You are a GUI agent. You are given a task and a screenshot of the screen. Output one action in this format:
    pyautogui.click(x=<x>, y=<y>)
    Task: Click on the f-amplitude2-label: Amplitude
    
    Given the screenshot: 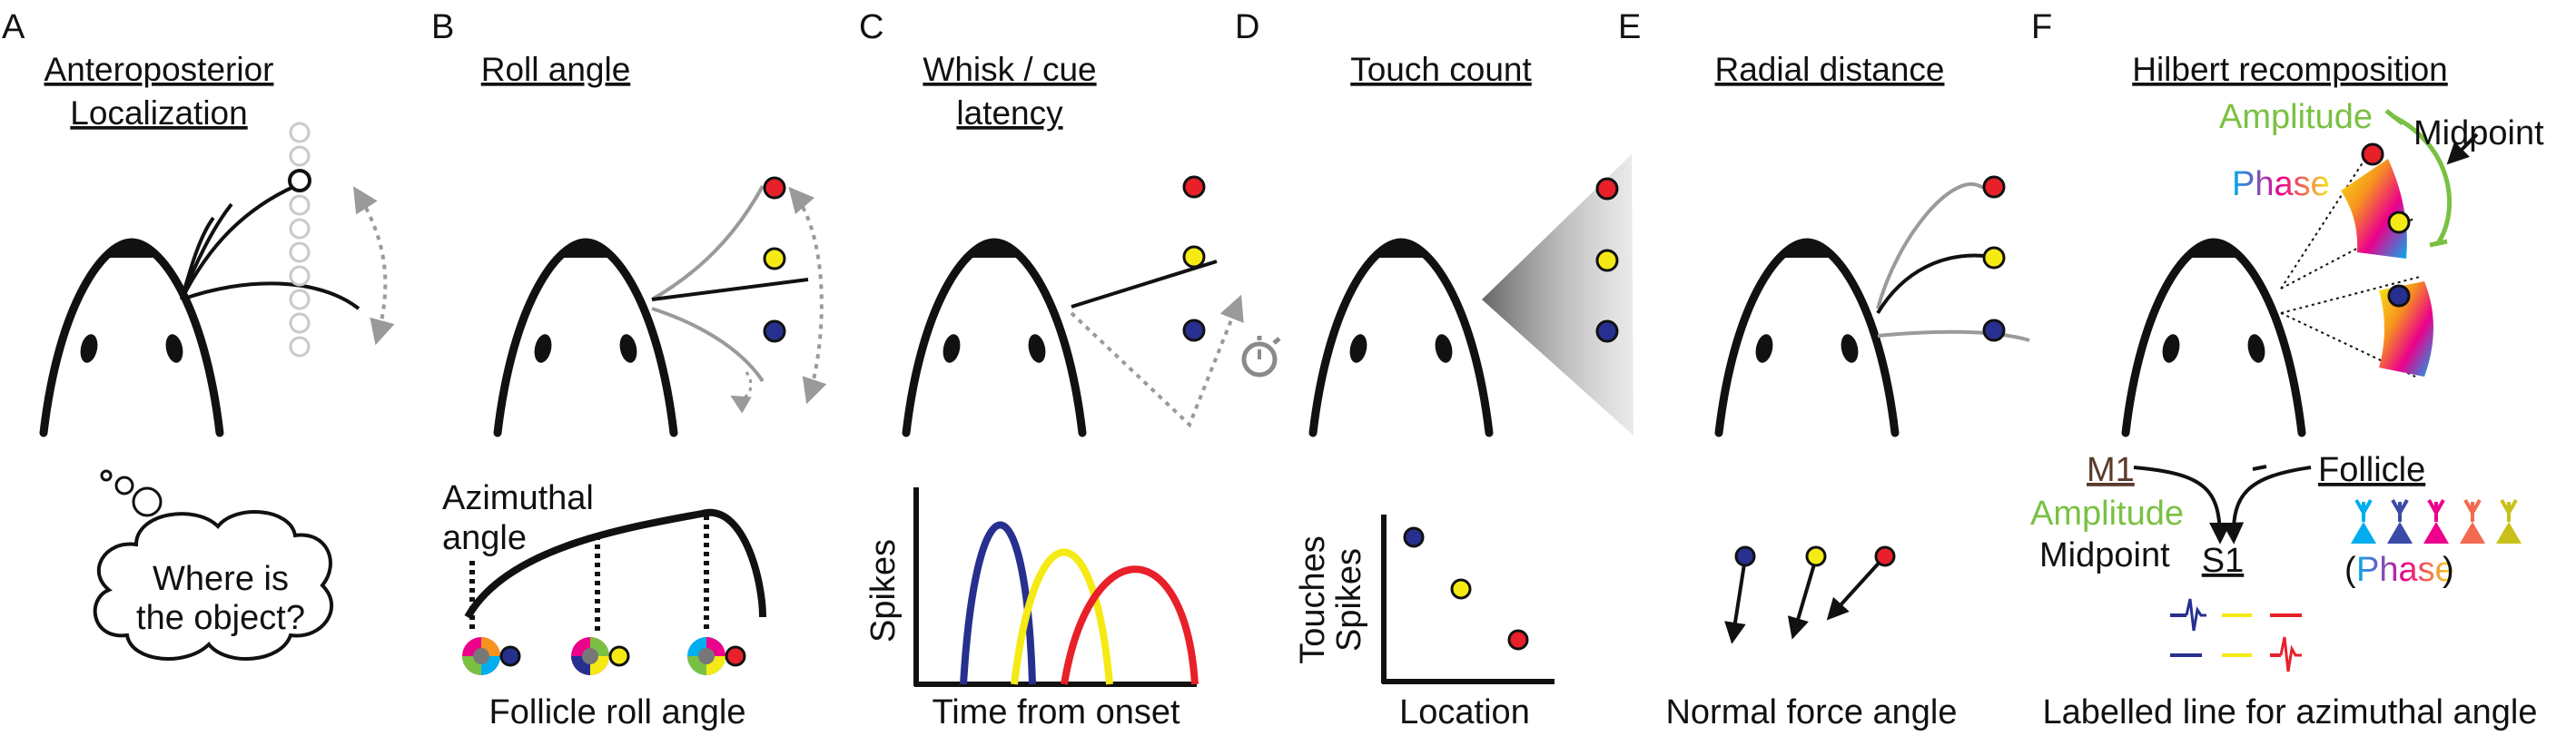 What is the action you would take?
    pyautogui.click(x=2107, y=514)
    